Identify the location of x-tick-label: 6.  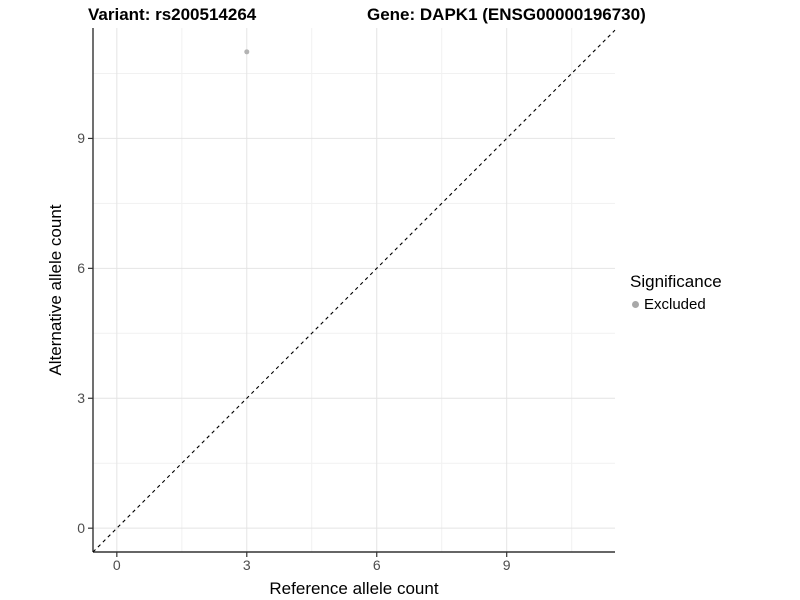
(376, 565).